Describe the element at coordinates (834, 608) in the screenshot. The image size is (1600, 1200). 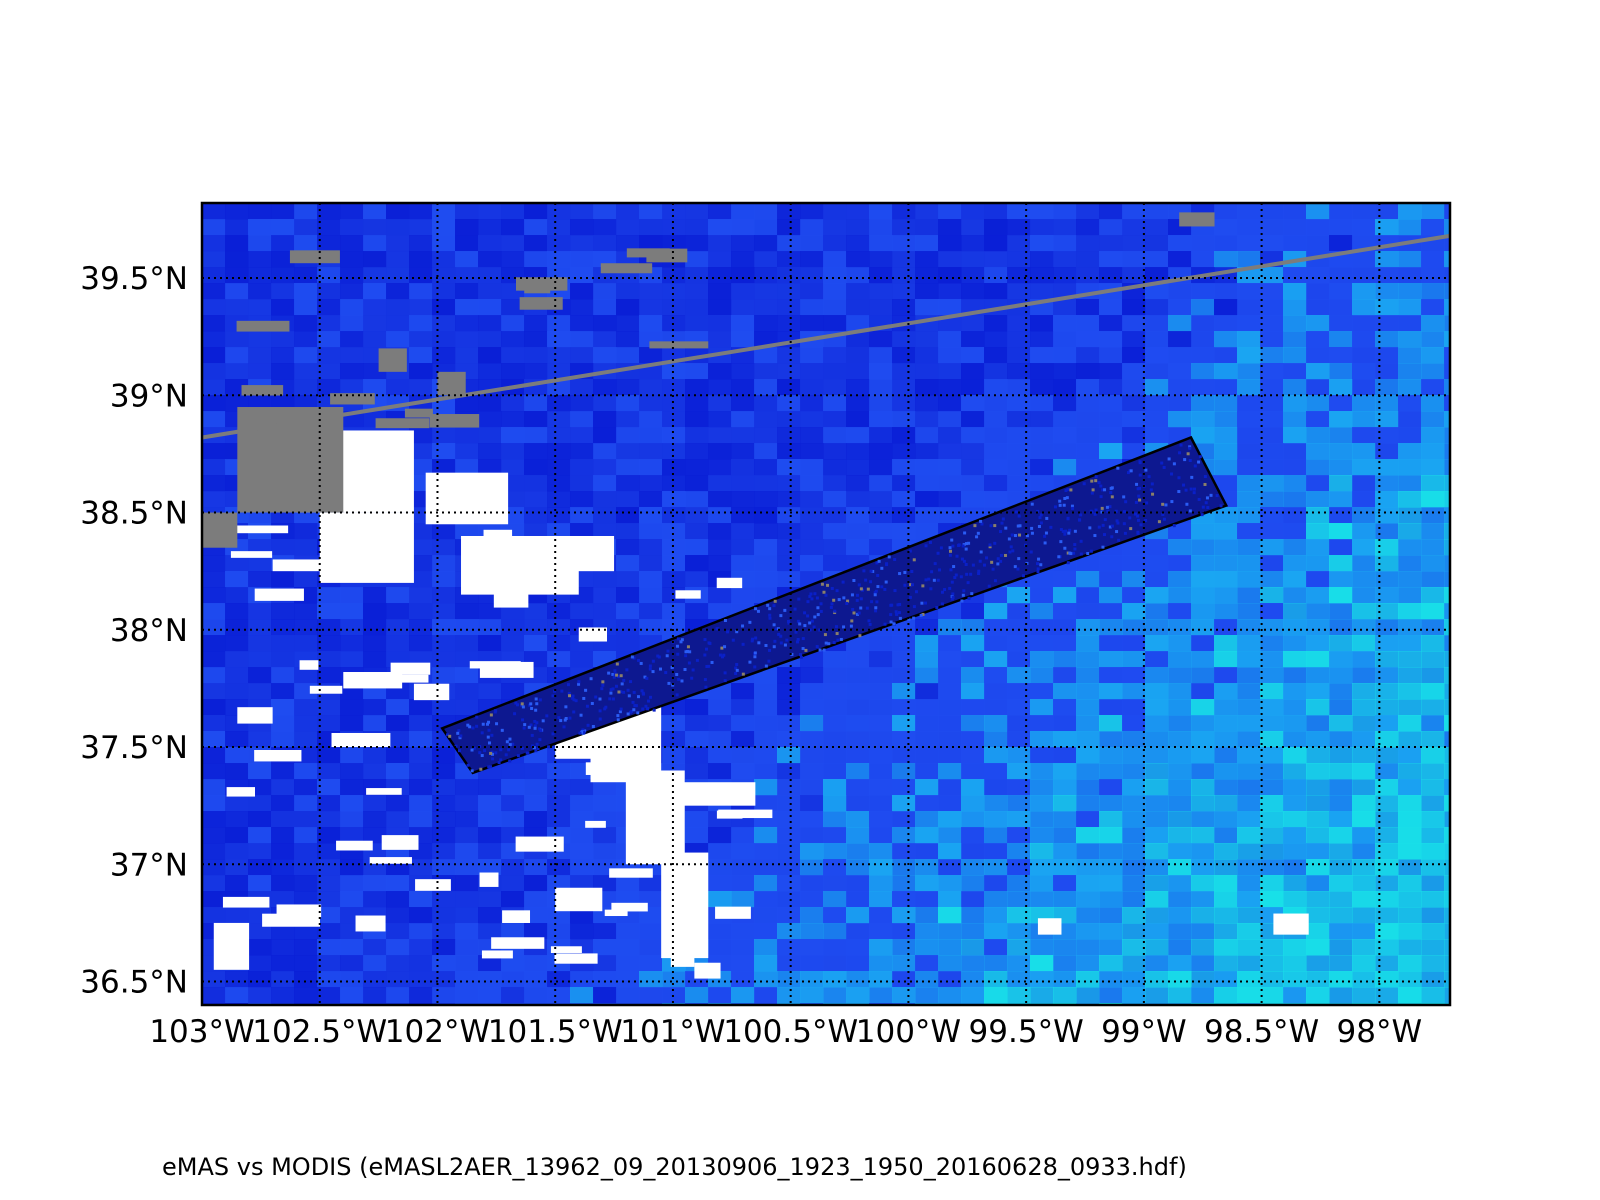
I see `emas-swath-pixels` at that location.